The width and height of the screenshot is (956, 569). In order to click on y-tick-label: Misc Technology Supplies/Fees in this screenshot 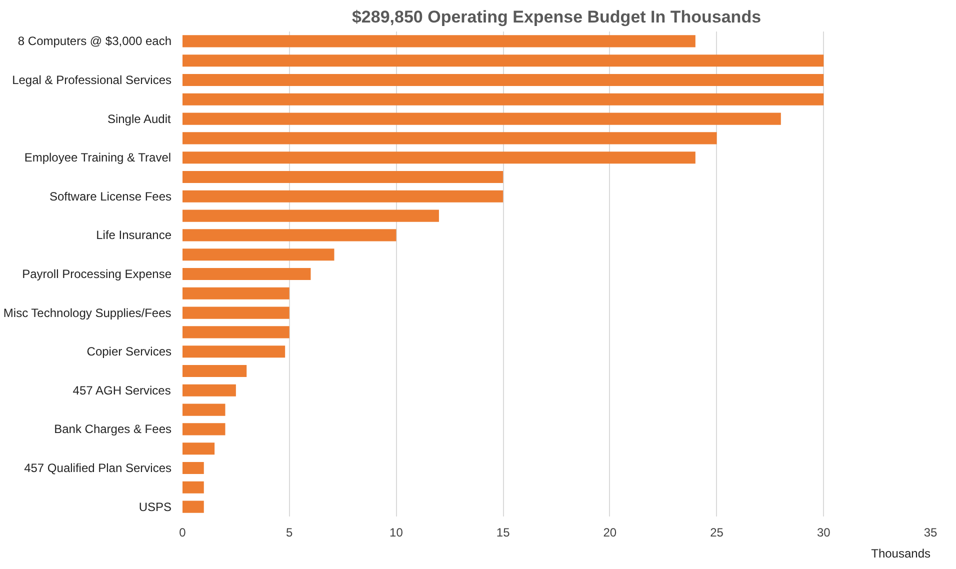, I will do `click(87, 313)`.